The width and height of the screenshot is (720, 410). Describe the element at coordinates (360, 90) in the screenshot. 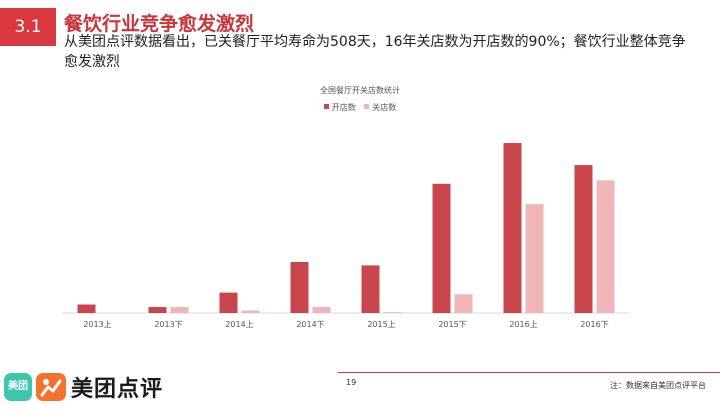

I see `chart-title: 全国餐厅开关店数统计` at that location.